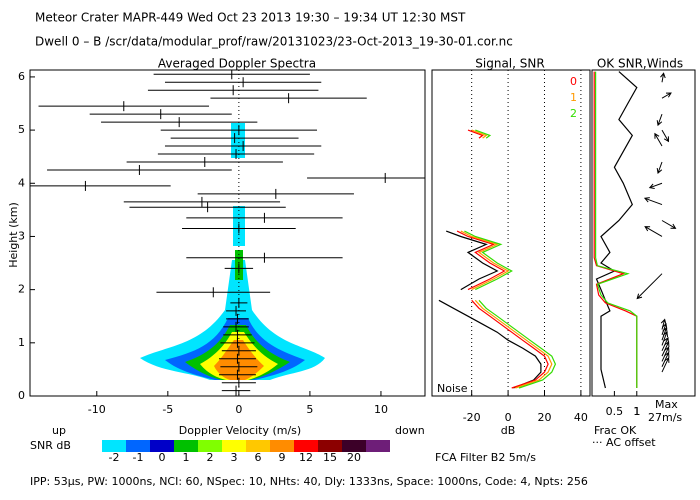  Describe the element at coordinates (573, 97) in the screenshot. I see `legend-entry: 1` at that location.